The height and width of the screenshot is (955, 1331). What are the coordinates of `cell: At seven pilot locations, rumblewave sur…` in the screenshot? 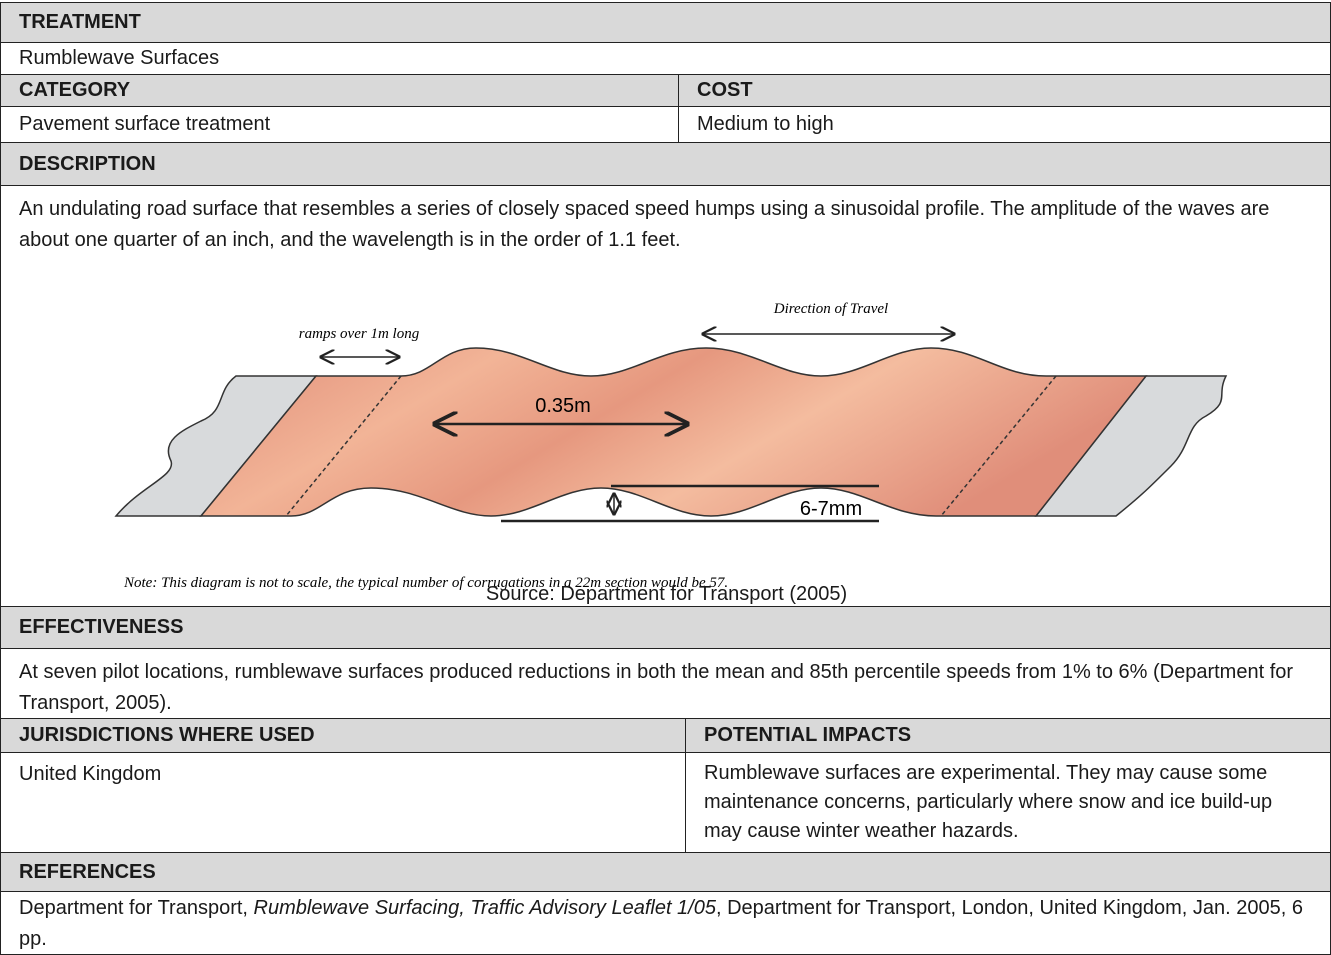 It's located at (665, 683).